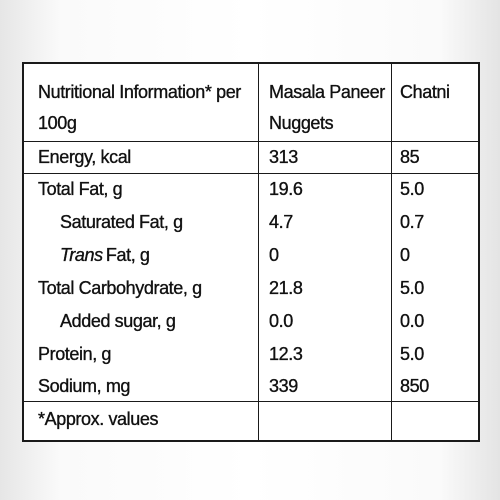 The height and width of the screenshot is (500, 500). Describe the element at coordinates (98, 419) in the screenshot. I see `footnote: *Approx. values` at that location.